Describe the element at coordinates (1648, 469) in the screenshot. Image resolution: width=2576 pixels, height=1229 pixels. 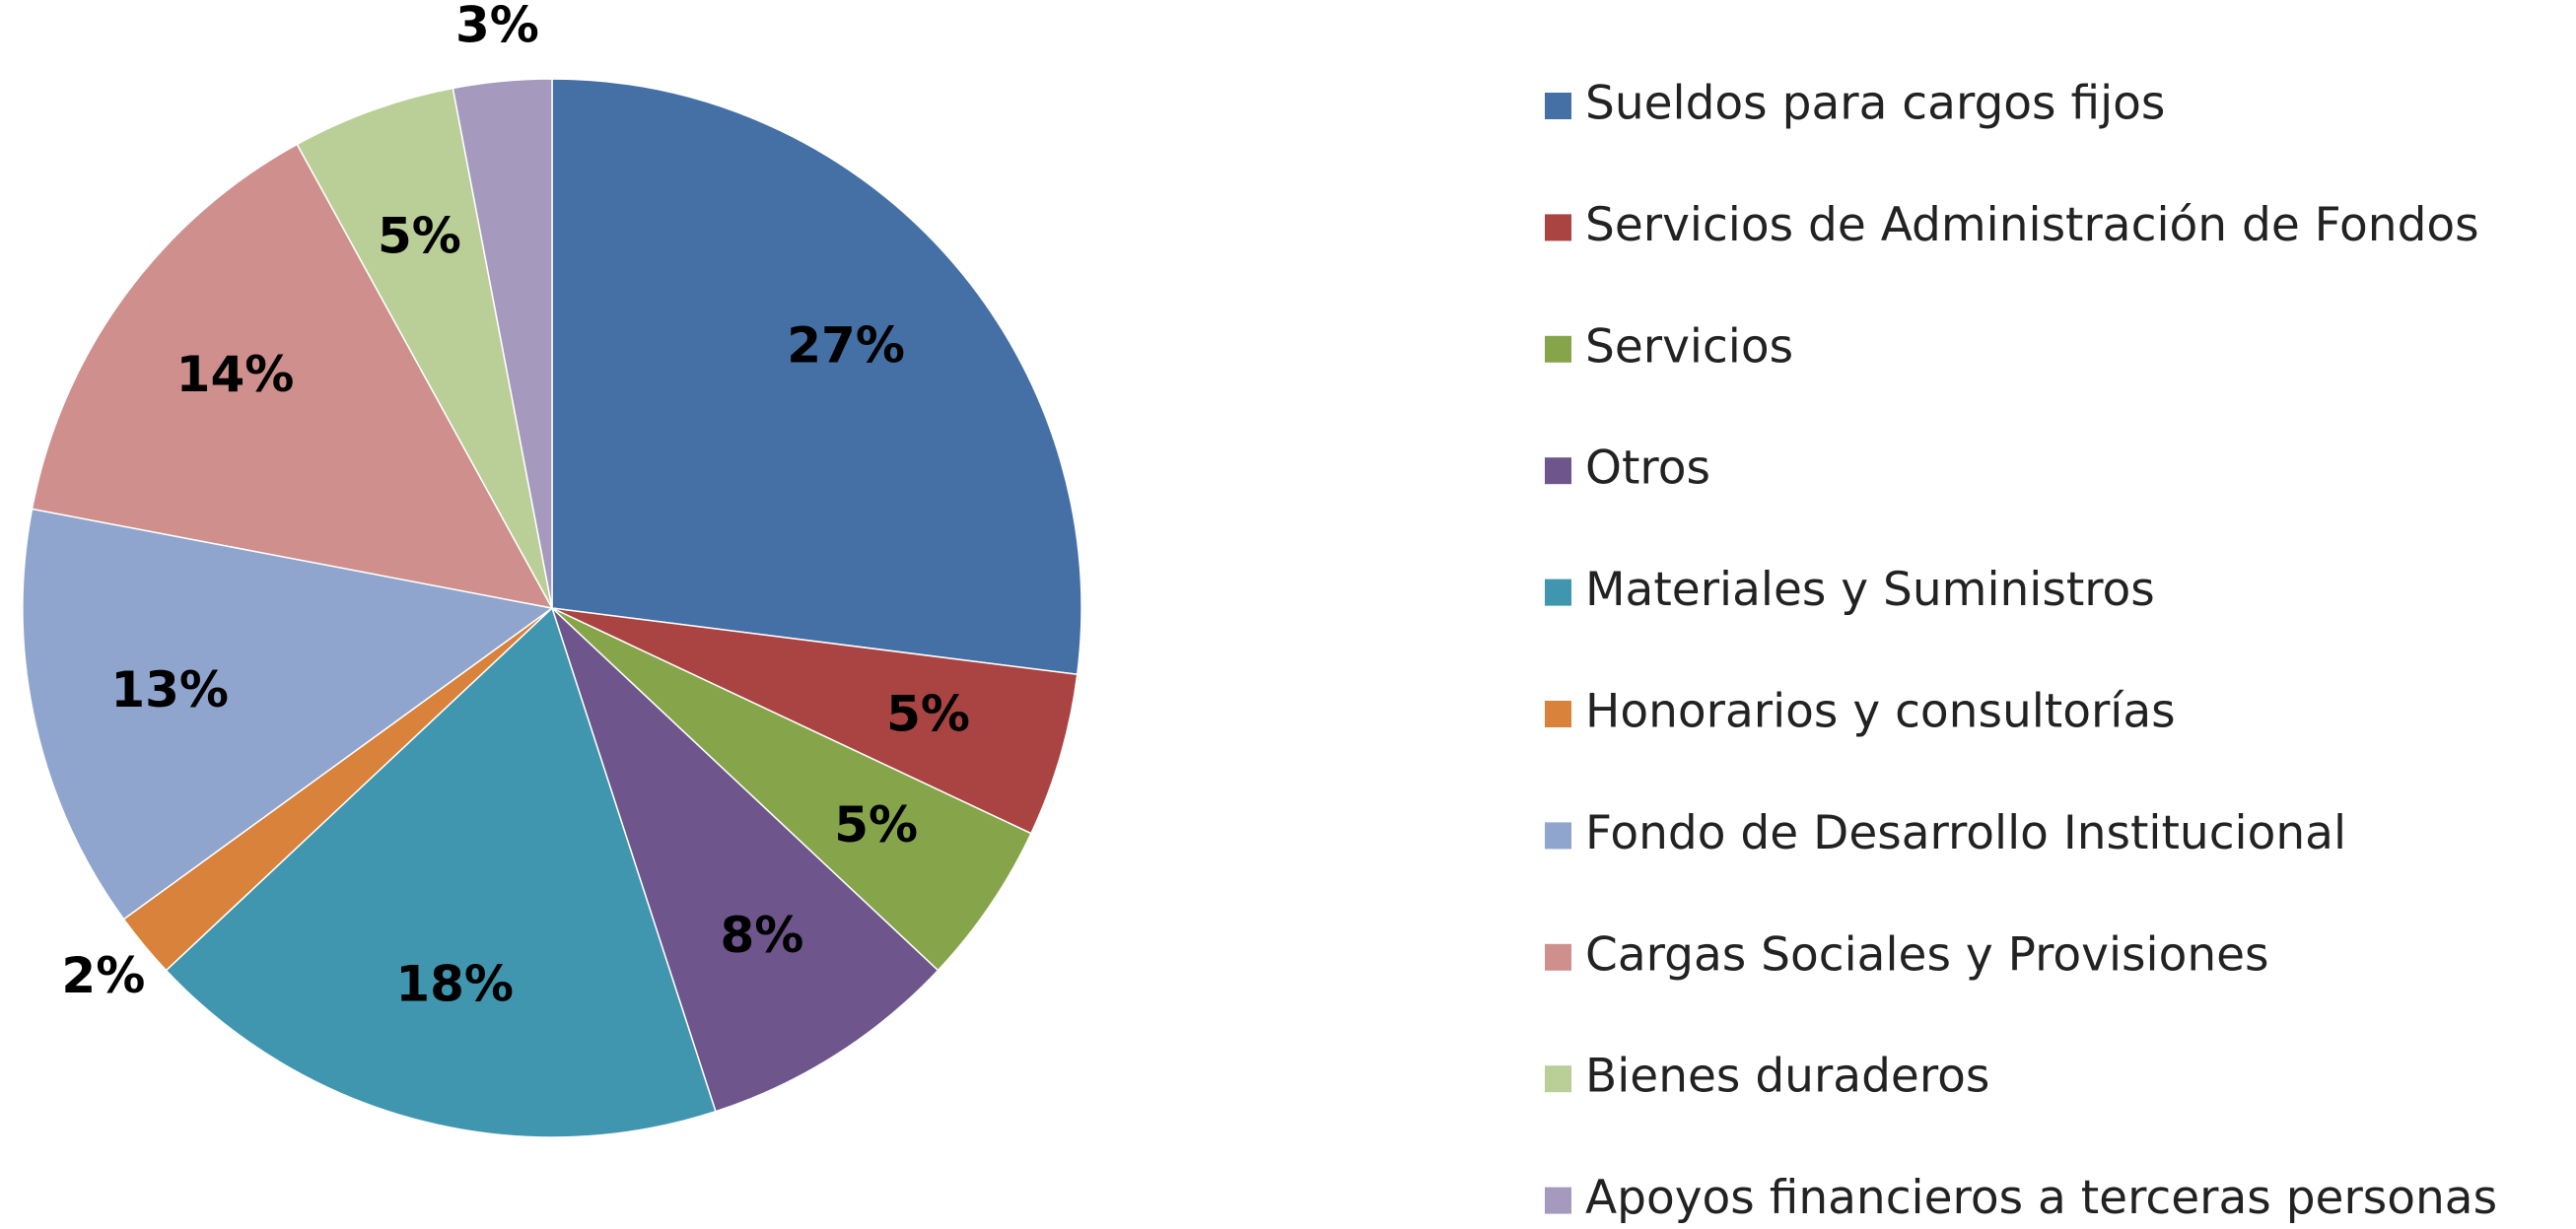
I see `legend-label: Otros` at that location.